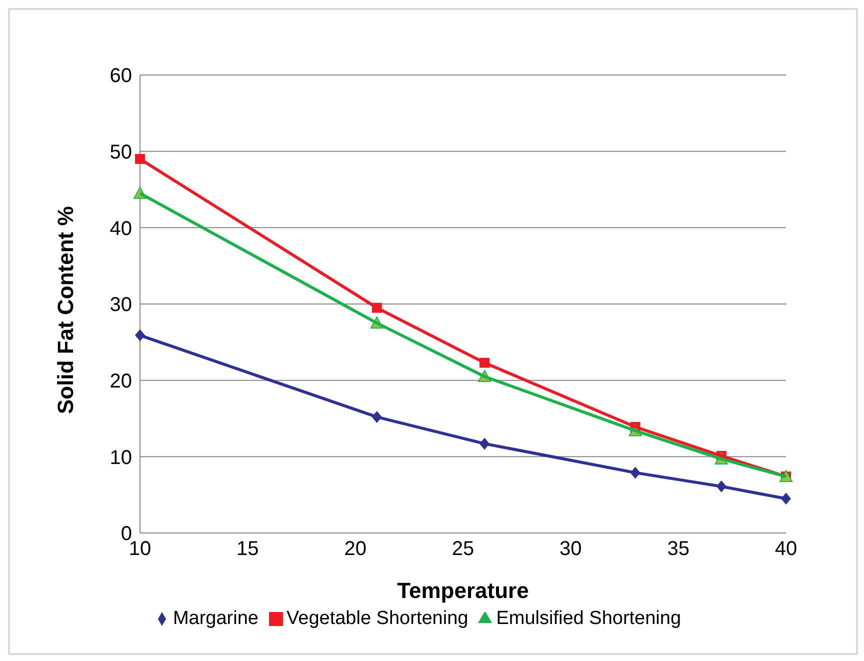 The width and height of the screenshot is (864, 661). Describe the element at coordinates (121, 76) in the screenshot. I see `y-tick-label: 60` at that location.